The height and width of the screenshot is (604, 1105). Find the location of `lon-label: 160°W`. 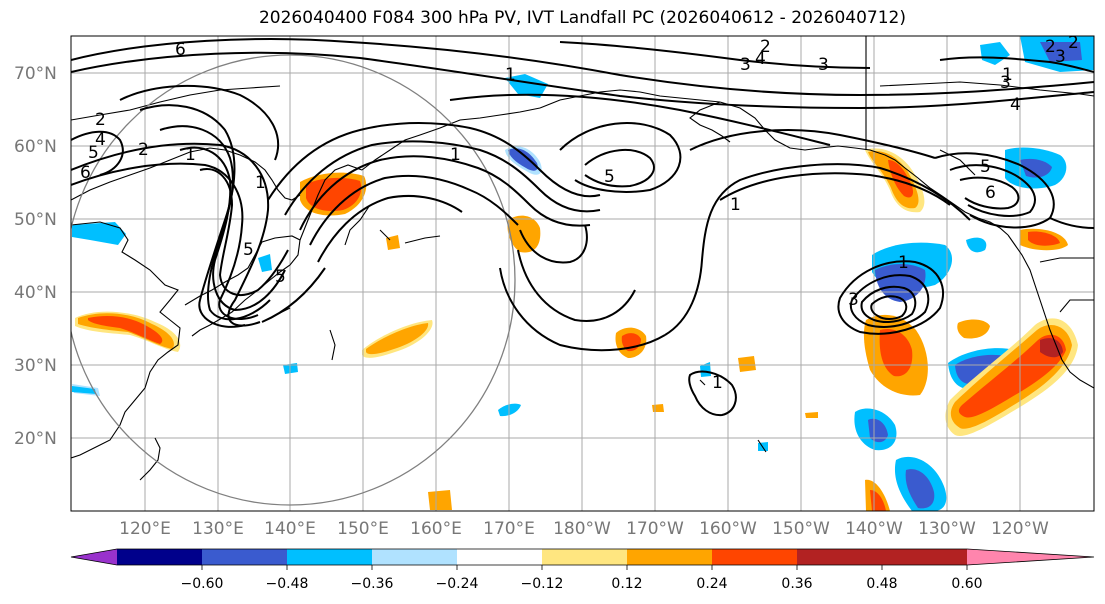

lon-label: 160°W is located at coordinates (728, 529).